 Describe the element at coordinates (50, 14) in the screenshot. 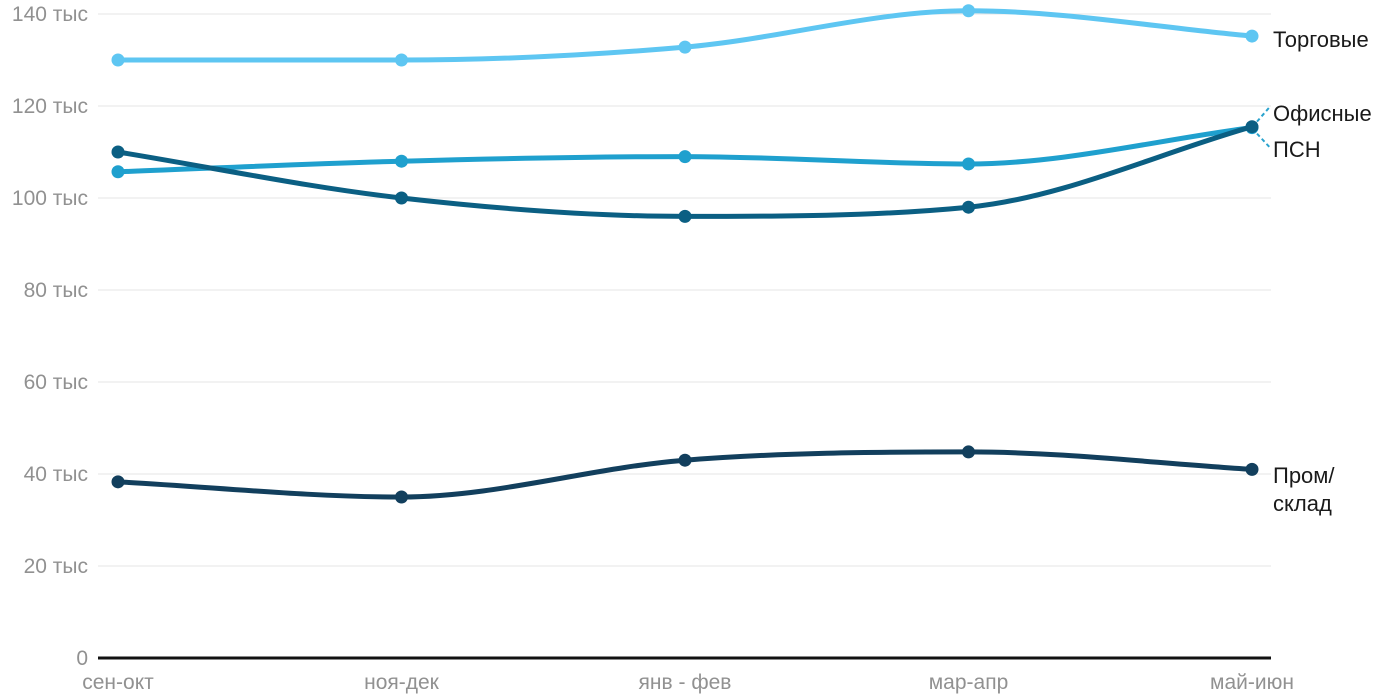

I see `y-tick-label: 140 тыс` at that location.